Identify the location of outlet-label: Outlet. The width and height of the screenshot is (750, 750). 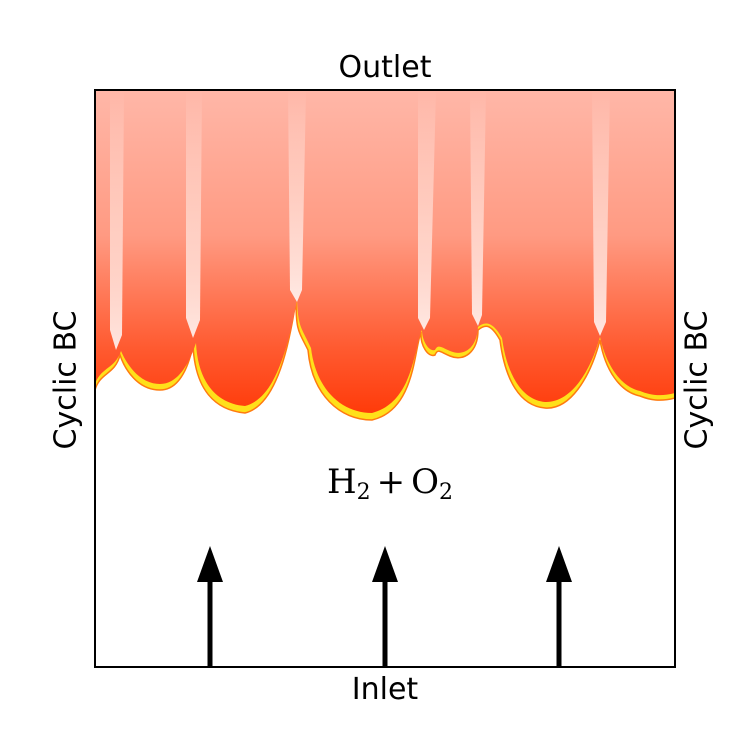
(385, 67).